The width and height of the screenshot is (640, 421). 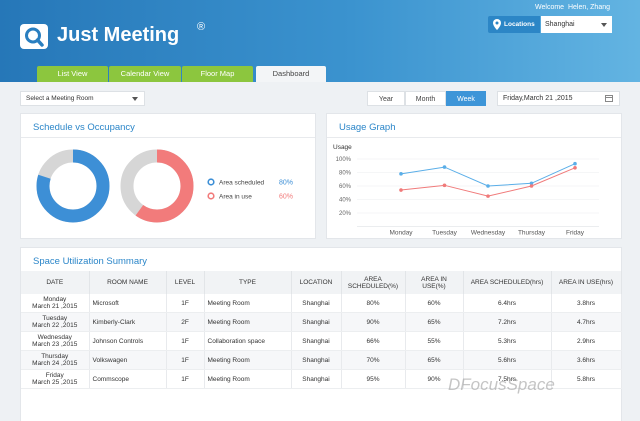 What do you see at coordinates (386, 98) in the screenshot?
I see `period-button: Year` at bounding box center [386, 98].